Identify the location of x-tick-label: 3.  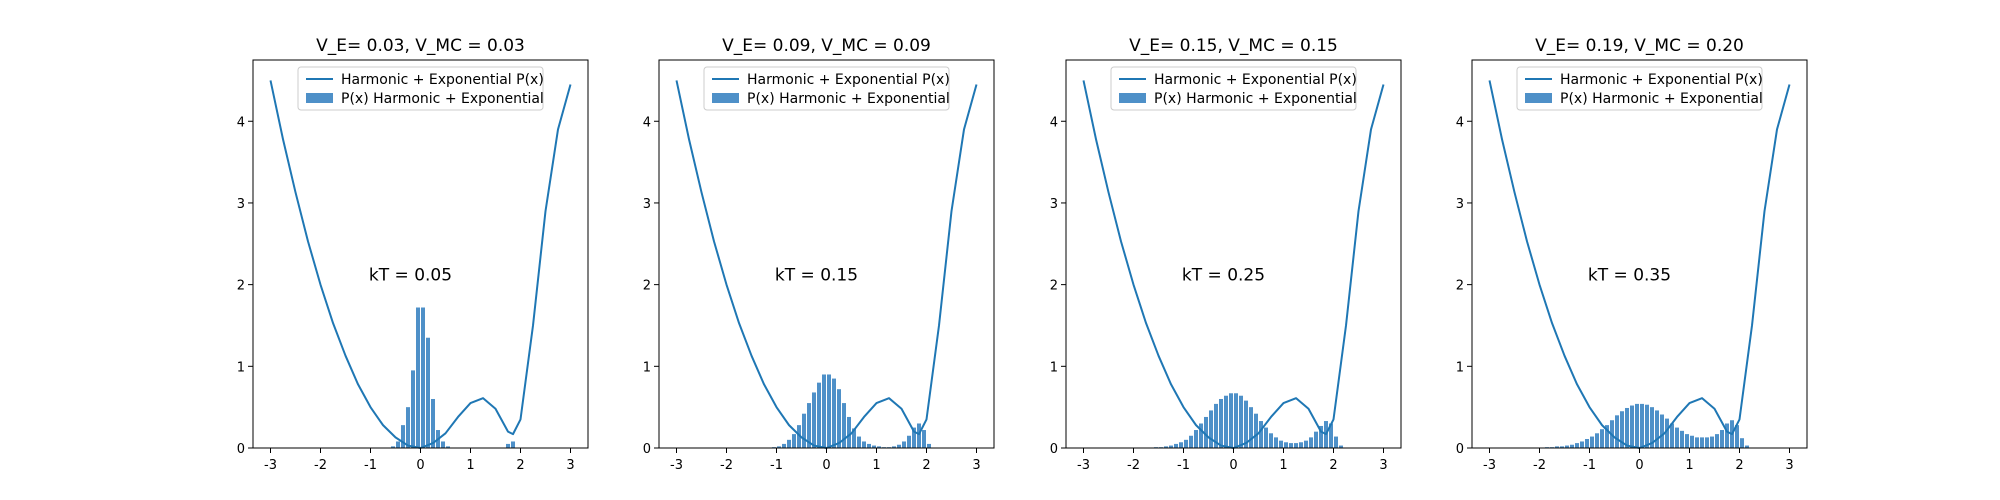
(570, 465).